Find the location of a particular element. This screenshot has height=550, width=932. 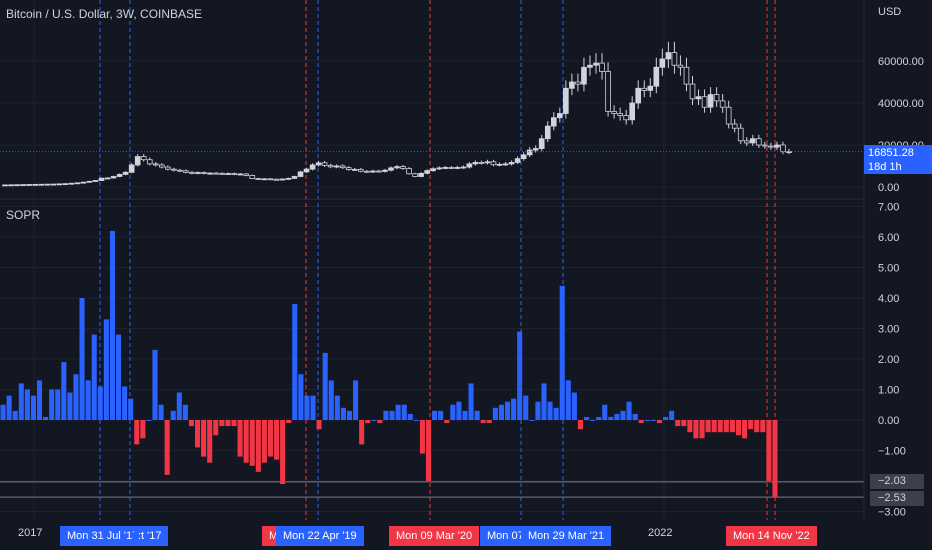

bar-countdown: 18d 1h is located at coordinates (885, 167).